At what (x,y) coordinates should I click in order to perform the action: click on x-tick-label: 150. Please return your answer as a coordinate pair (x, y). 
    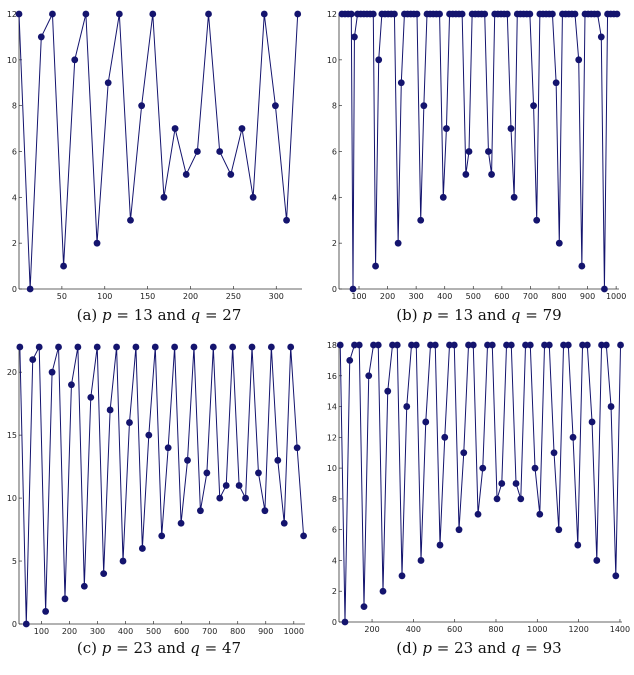
    Looking at the image, I should click on (147, 296).